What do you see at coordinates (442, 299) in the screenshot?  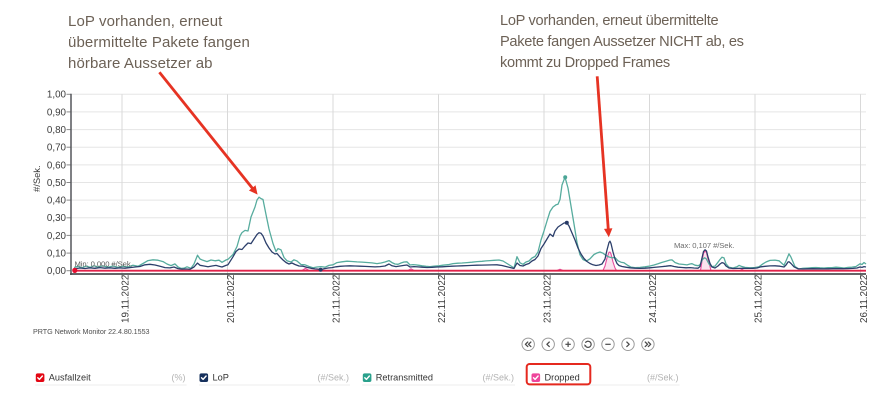 I see `svg-text: 22.11.2022` at bounding box center [442, 299].